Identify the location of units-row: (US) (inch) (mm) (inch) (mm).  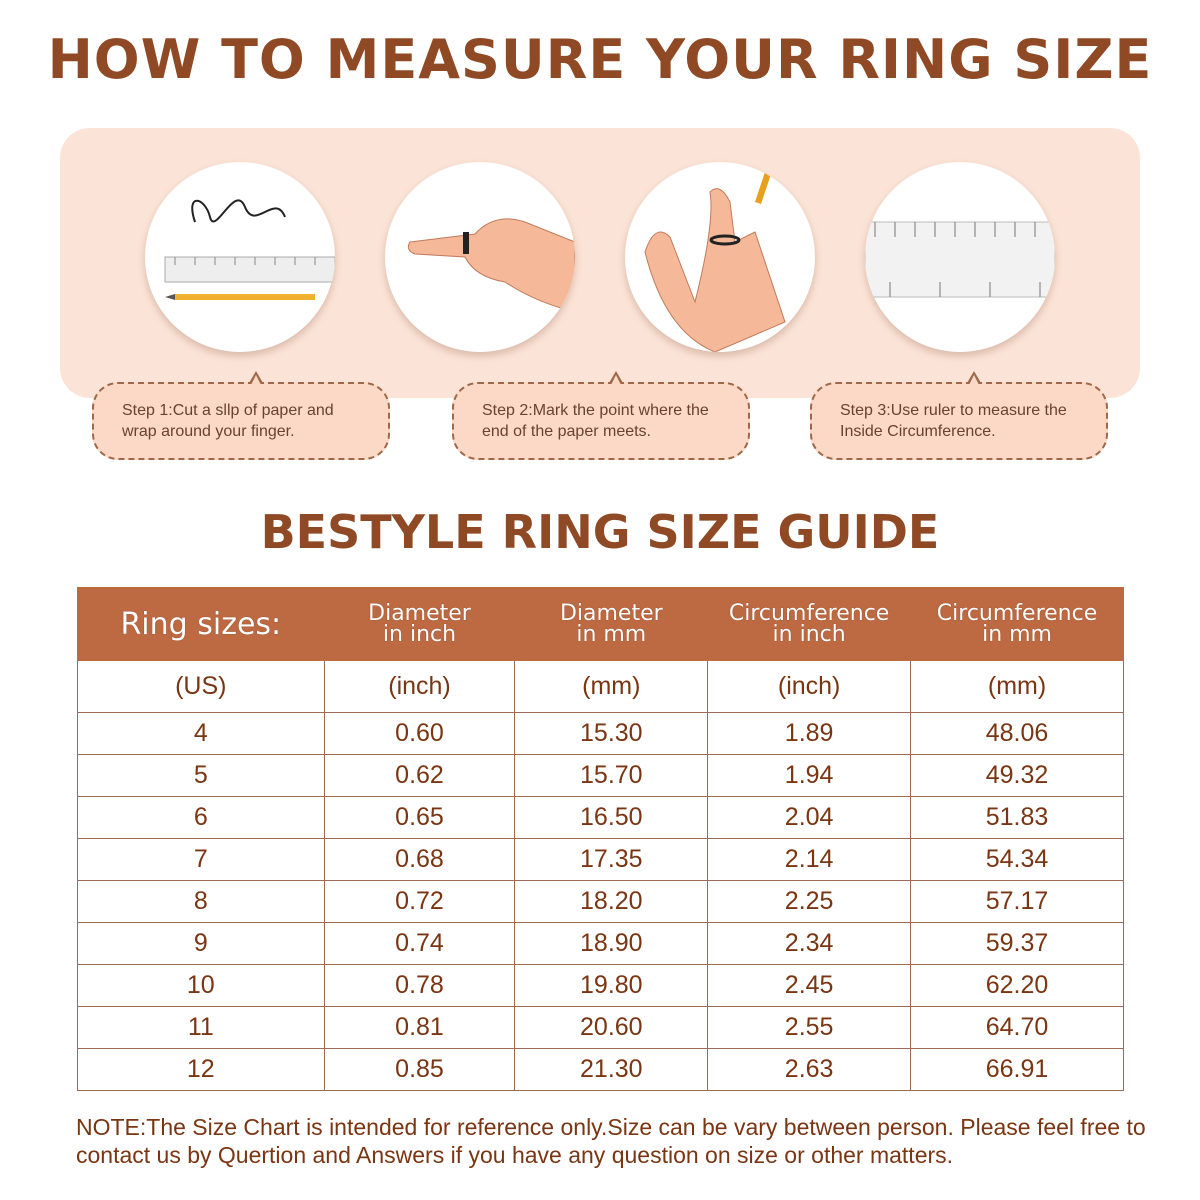
(600, 686).